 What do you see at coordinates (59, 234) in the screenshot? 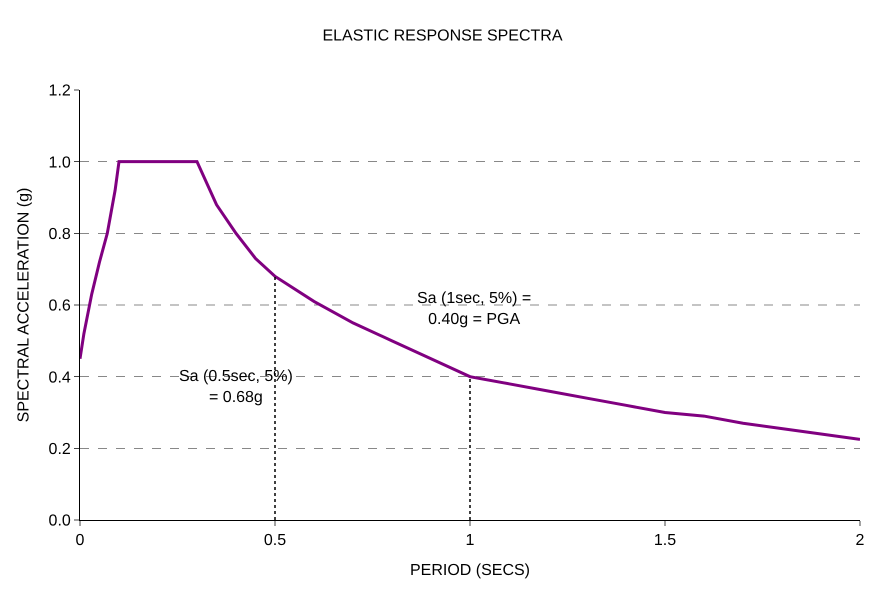
I see `y-tick-label: 0.8` at bounding box center [59, 234].